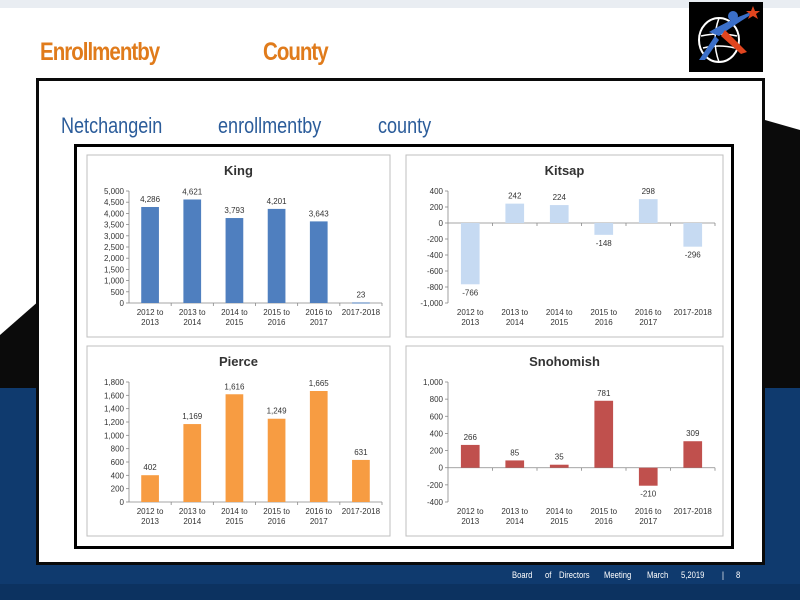  I want to click on king-ytick-label: 1,500, so click(114, 269).